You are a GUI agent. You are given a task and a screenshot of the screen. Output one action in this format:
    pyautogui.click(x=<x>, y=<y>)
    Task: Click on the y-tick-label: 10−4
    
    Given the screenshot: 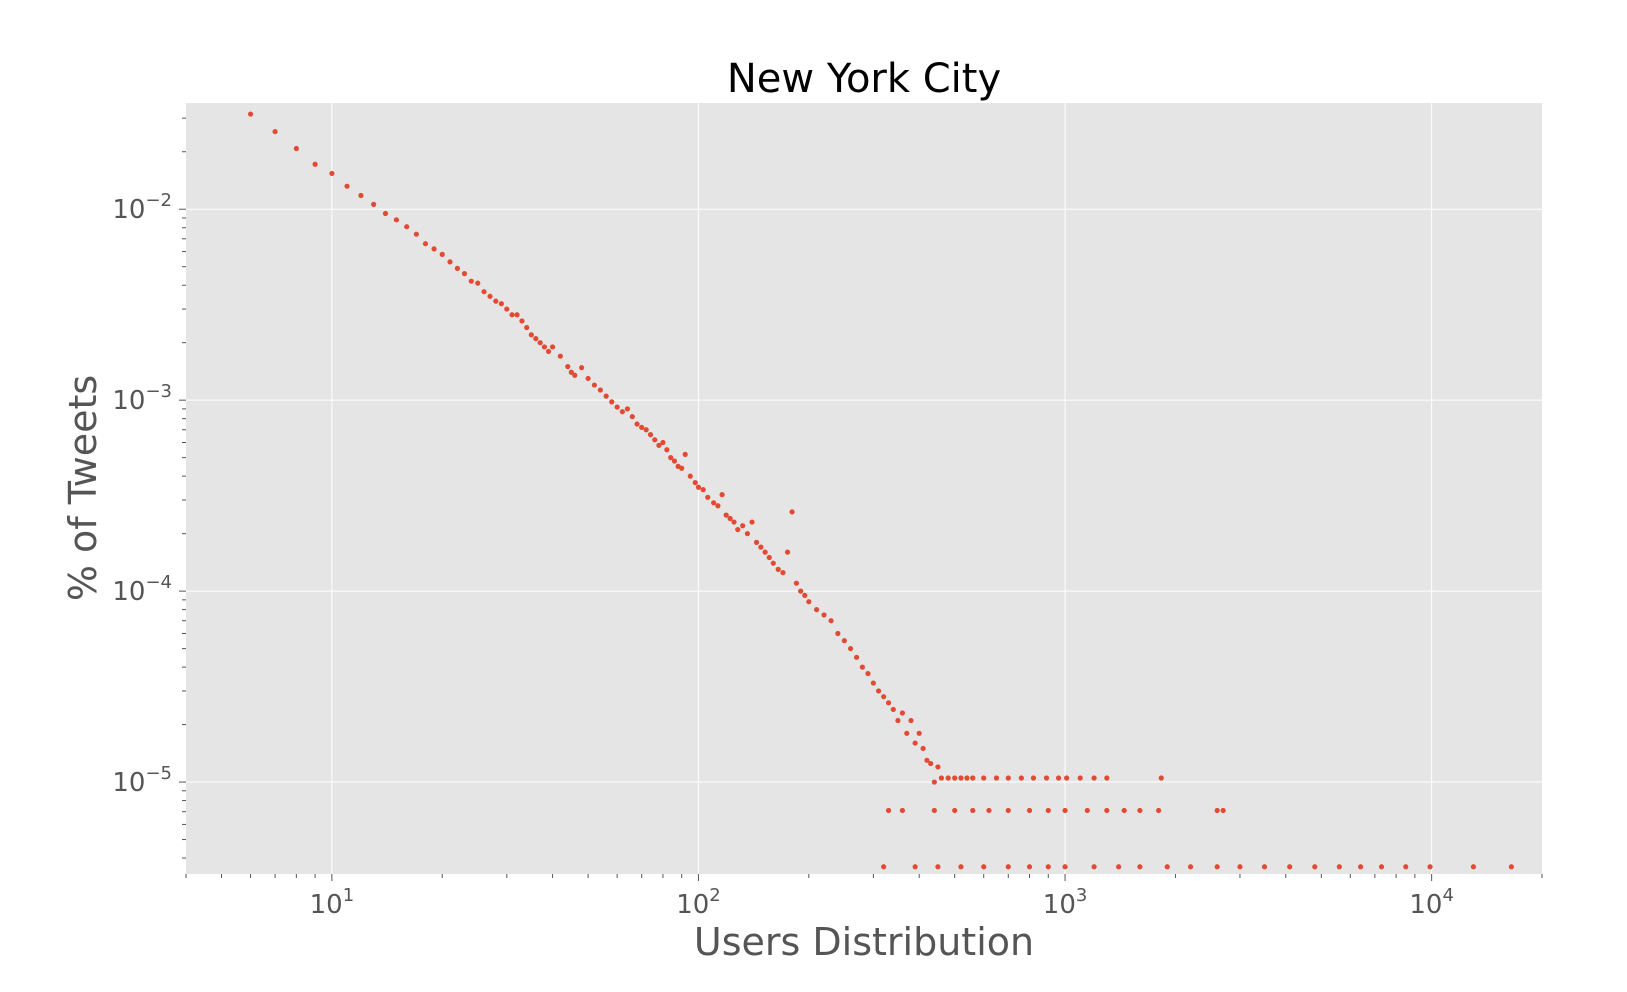 What is the action you would take?
    pyautogui.click(x=142, y=589)
    